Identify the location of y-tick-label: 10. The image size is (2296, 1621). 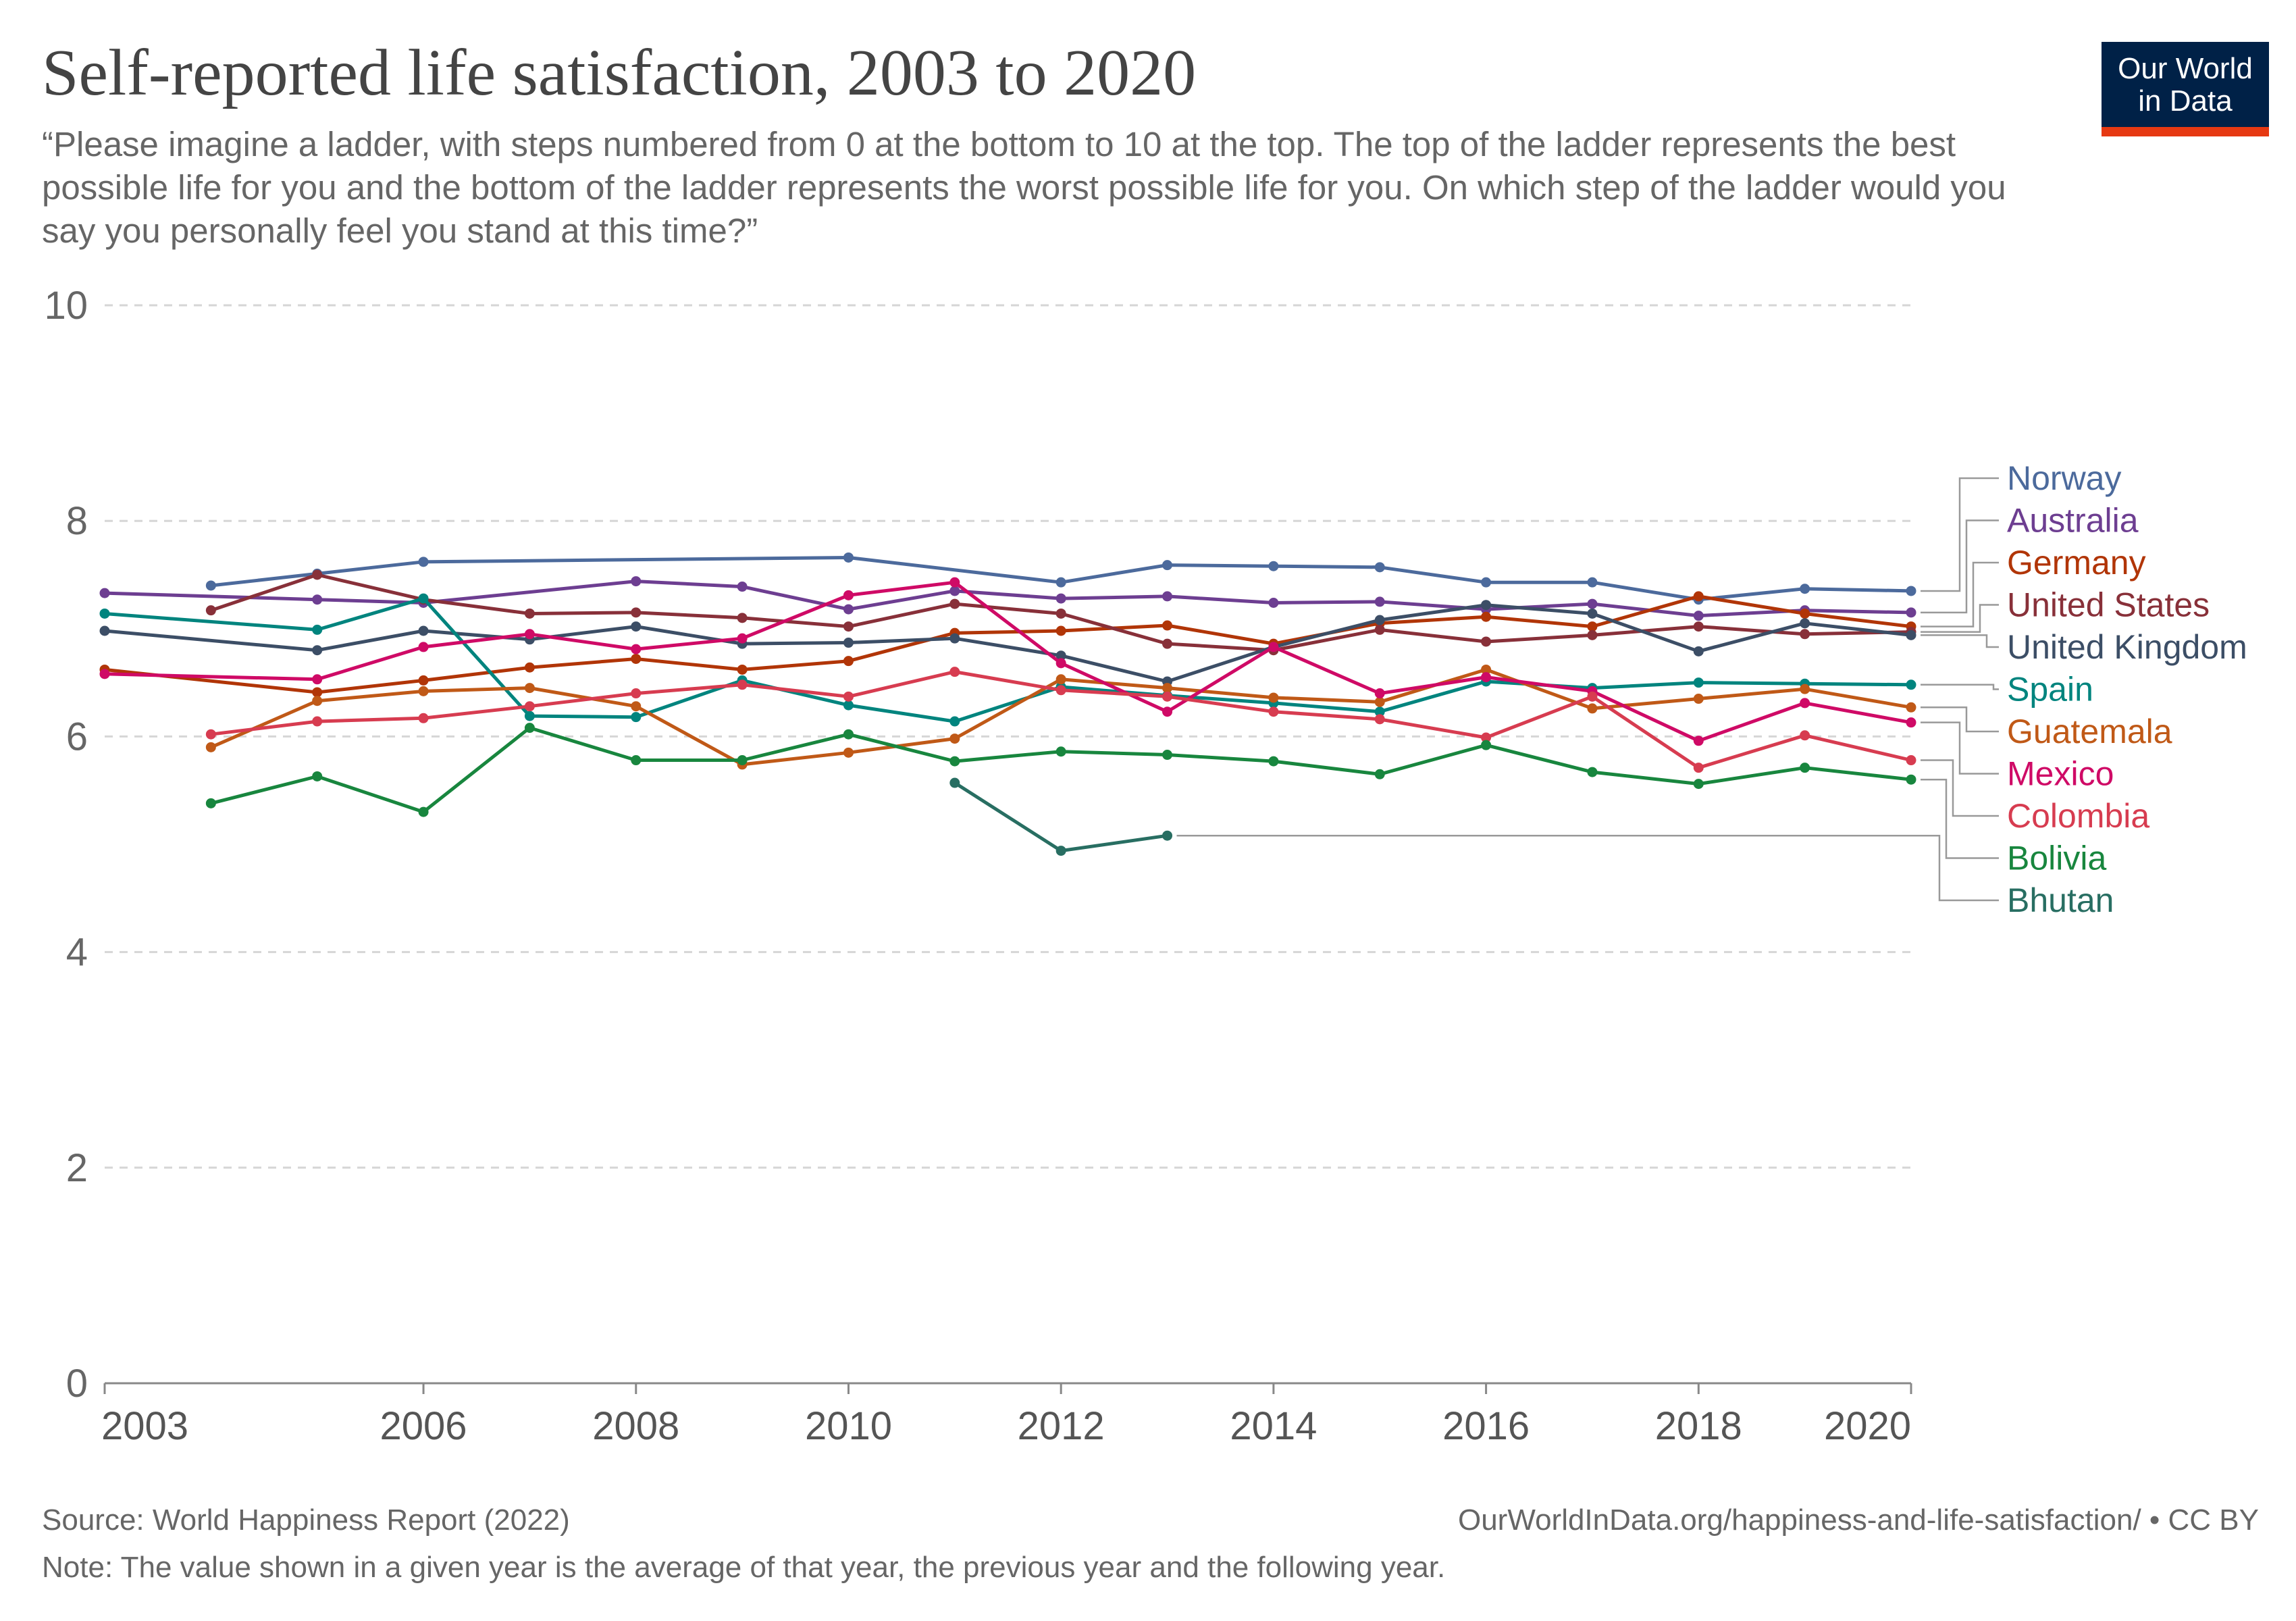
(66, 306).